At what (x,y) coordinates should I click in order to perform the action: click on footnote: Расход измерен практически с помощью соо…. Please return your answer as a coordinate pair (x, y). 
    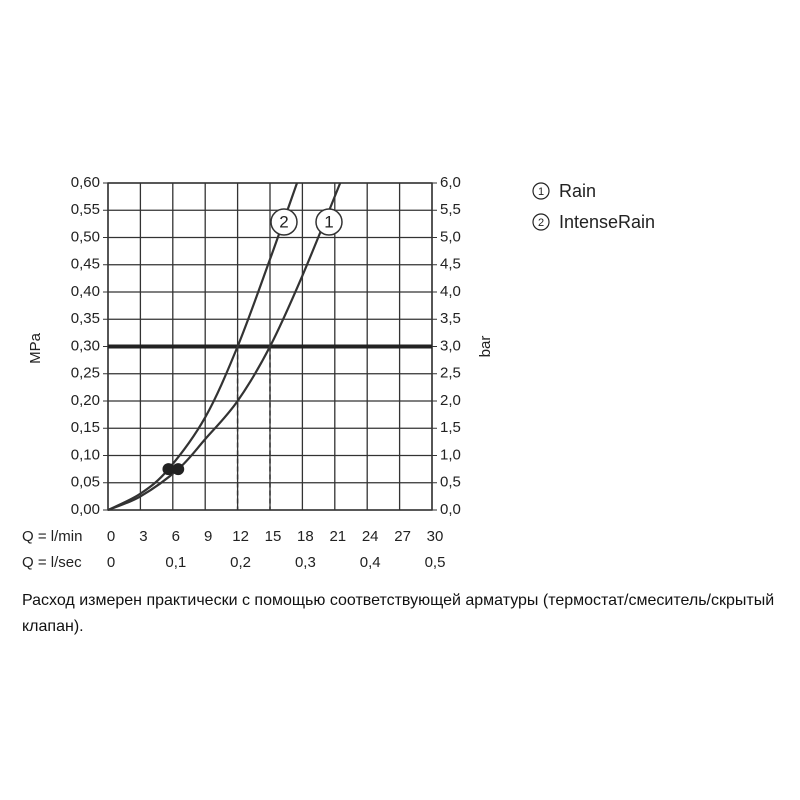
    Looking at the image, I should click on (398, 613).